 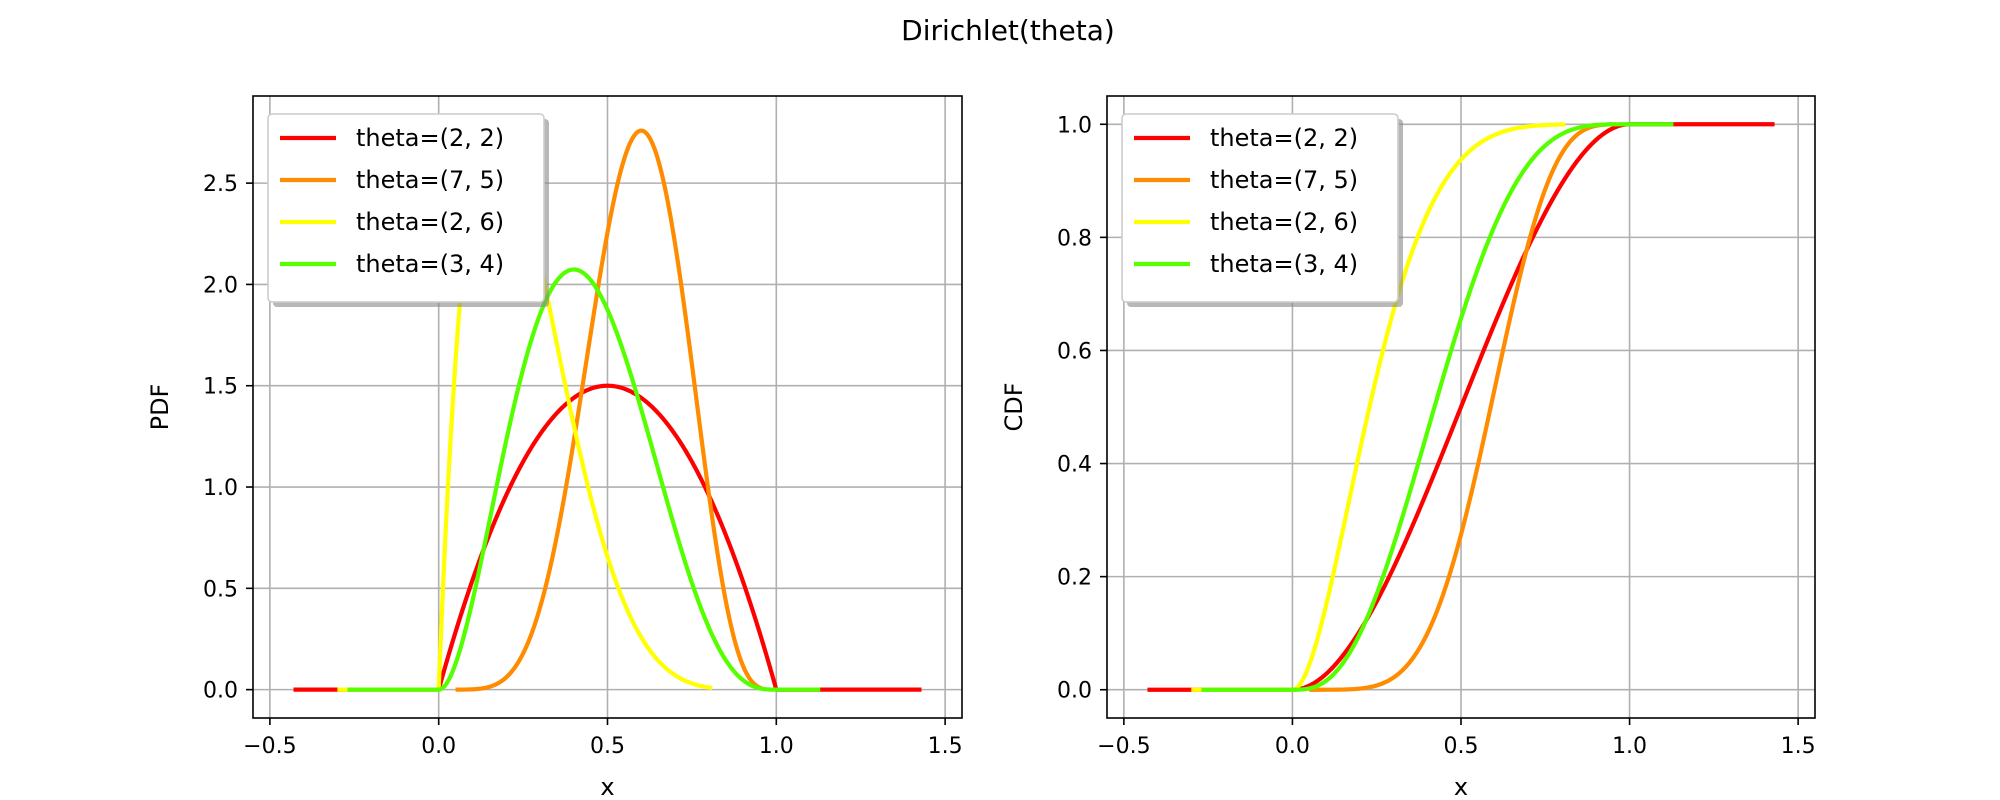 What do you see at coordinates (220, 285) in the screenshot?
I see `y-tick-label: 2.0` at bounding box center [220, 285].